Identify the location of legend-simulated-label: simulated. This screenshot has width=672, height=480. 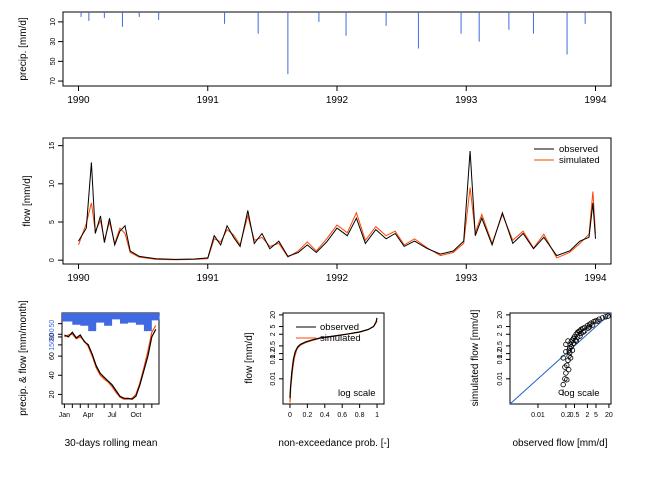
(579, 160).